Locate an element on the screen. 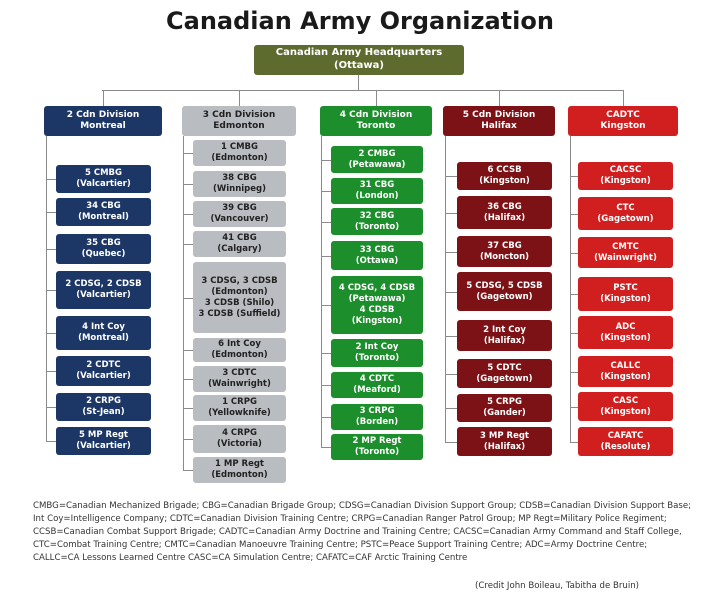 The image size is (720, 603). unit-box: 5 CRPG (Gander) is located at coordinates (504, 408).